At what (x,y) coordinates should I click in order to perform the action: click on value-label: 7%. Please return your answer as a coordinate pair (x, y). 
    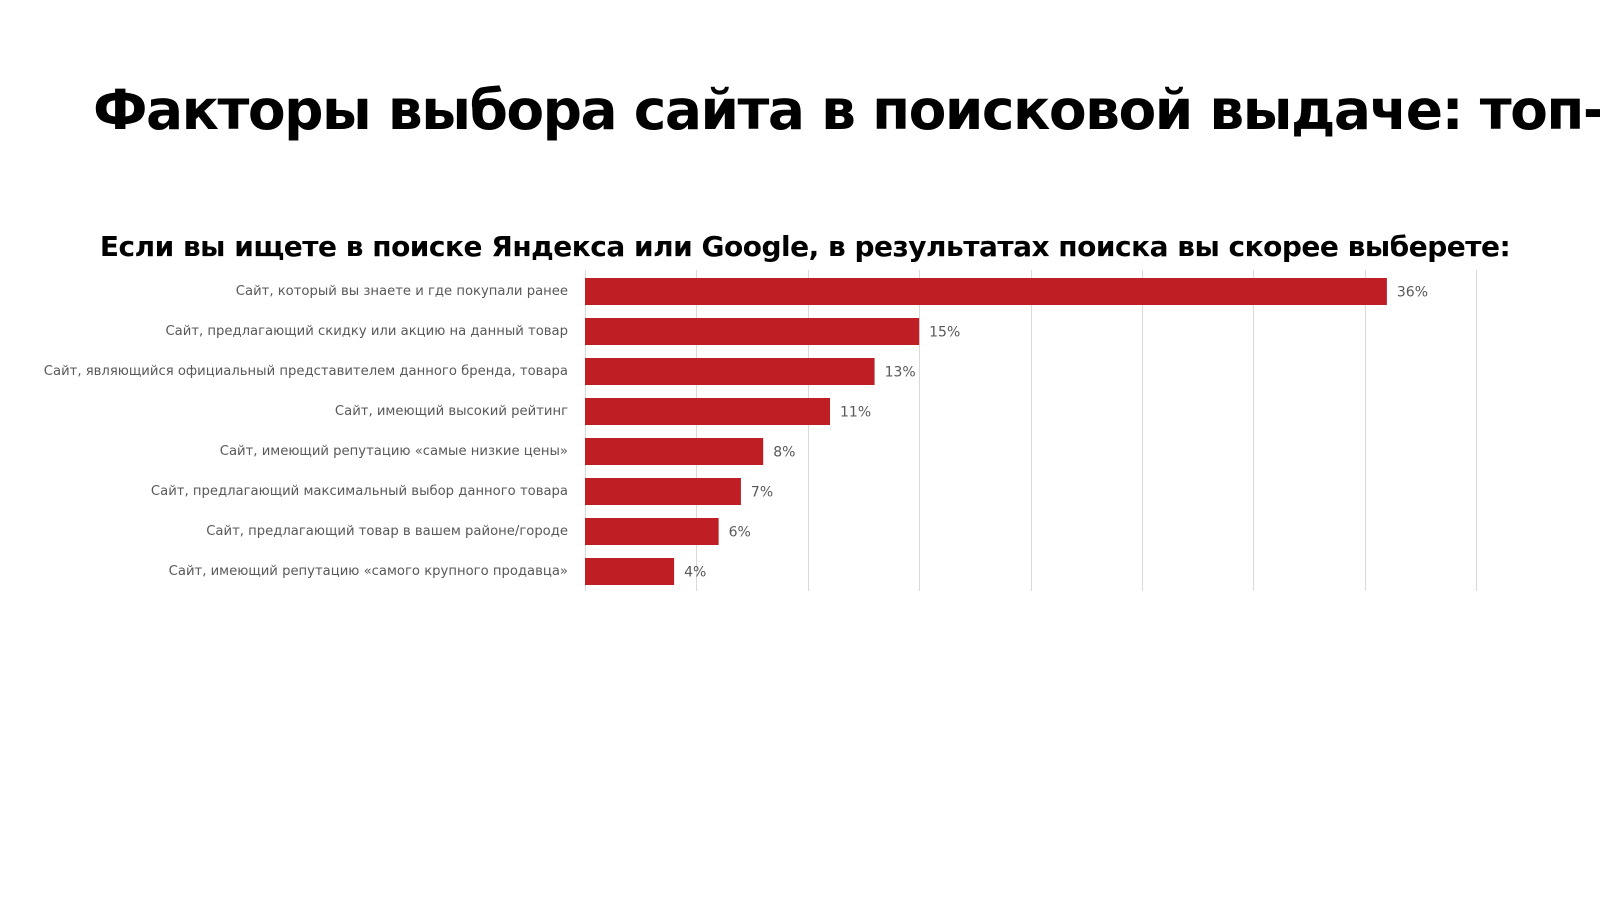
    Looking at the image, I should click on (762, 493).